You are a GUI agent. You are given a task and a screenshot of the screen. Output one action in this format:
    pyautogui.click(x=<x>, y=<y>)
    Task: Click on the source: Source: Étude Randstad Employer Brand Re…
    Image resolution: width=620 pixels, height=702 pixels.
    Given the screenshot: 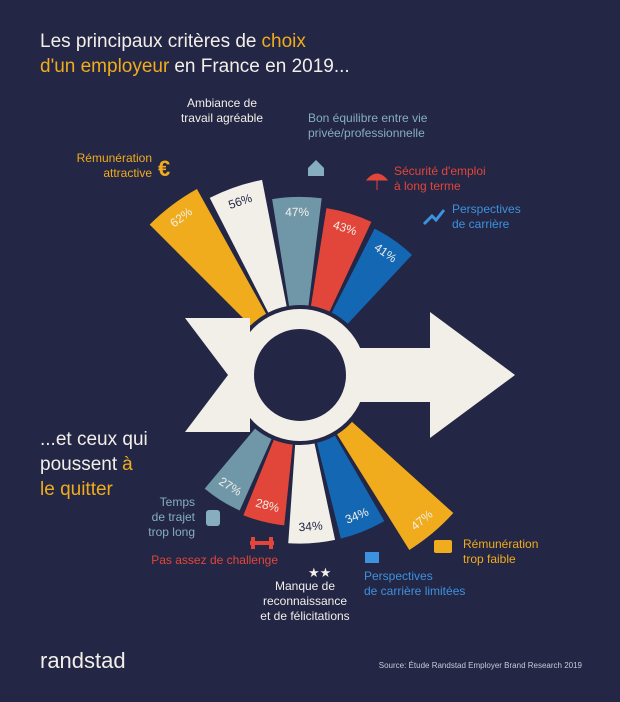 What is the action you would take?
    pyautogui.click(x=481, y=665)
    